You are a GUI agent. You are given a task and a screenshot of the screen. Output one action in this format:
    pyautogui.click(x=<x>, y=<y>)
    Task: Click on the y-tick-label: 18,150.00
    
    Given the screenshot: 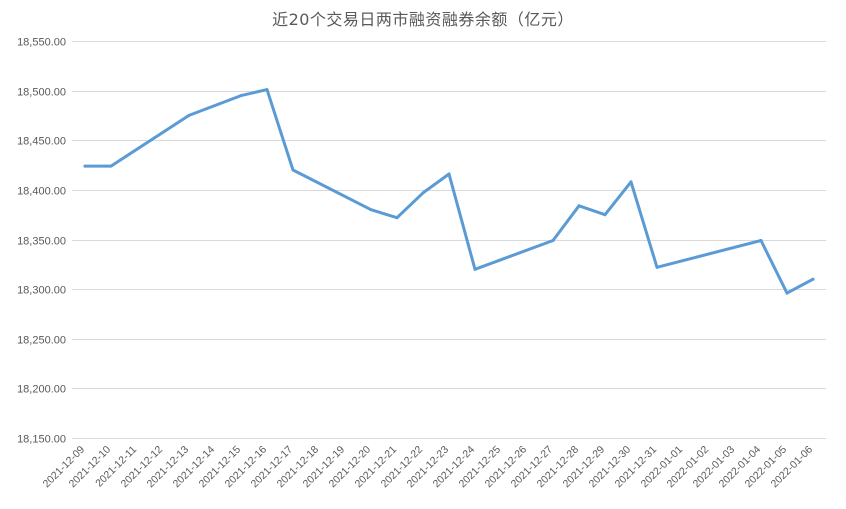 What is the action you would take?
    pyautogui.click(x=41, y=440)
    